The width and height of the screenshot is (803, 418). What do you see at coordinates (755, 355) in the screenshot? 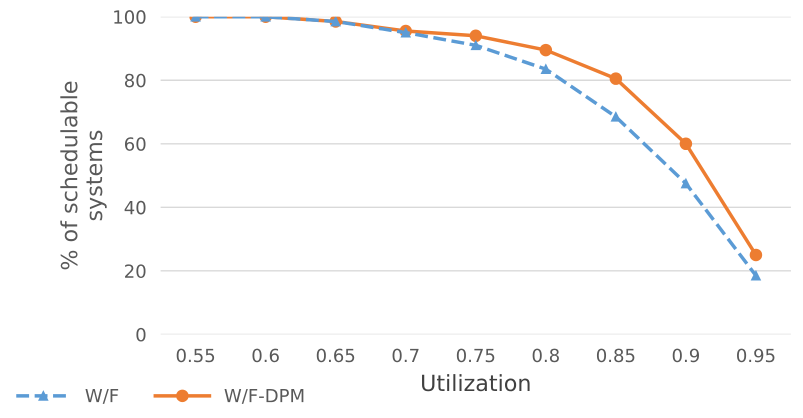
I see `x-tick-label: 0.95` at bounding box center [755, 355].